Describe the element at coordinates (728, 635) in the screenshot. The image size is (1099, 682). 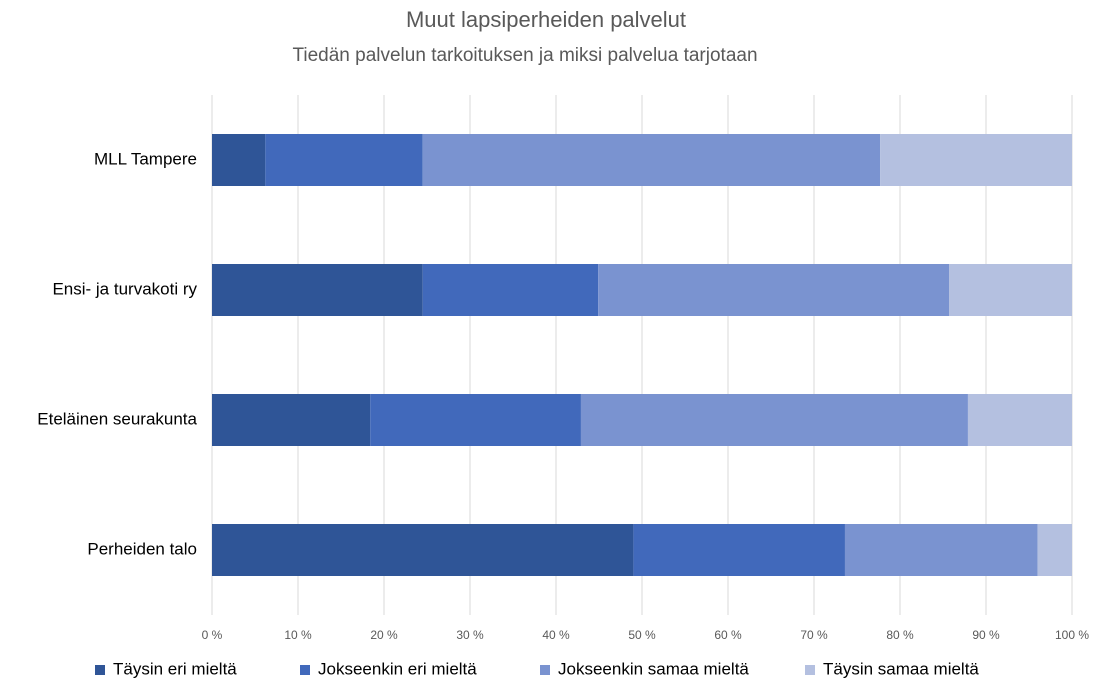
I see `x-tick-label: 60 %` at that location.